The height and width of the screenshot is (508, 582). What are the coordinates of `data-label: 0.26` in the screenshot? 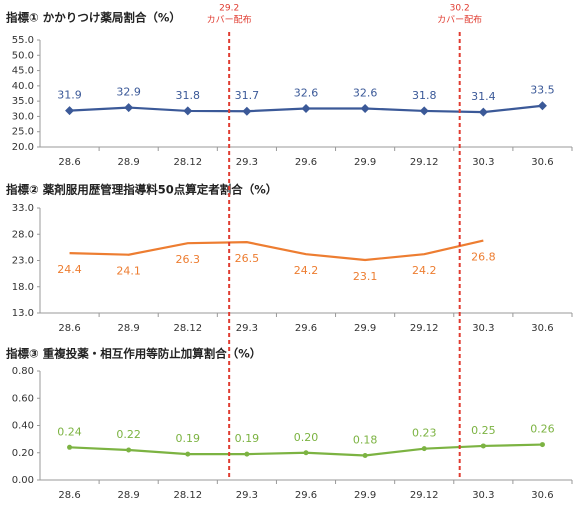 It's located at (542, 429).